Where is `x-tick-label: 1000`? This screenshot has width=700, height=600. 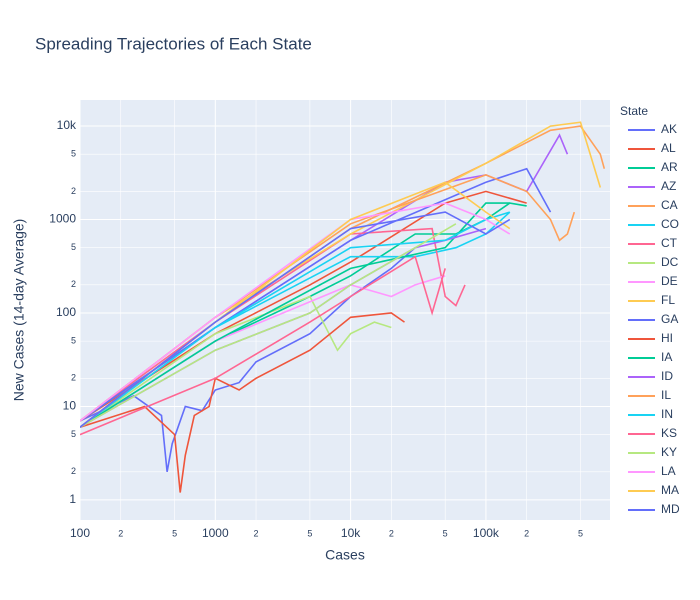 x-tick-label: 1000 is located at coordinates (215, 533).